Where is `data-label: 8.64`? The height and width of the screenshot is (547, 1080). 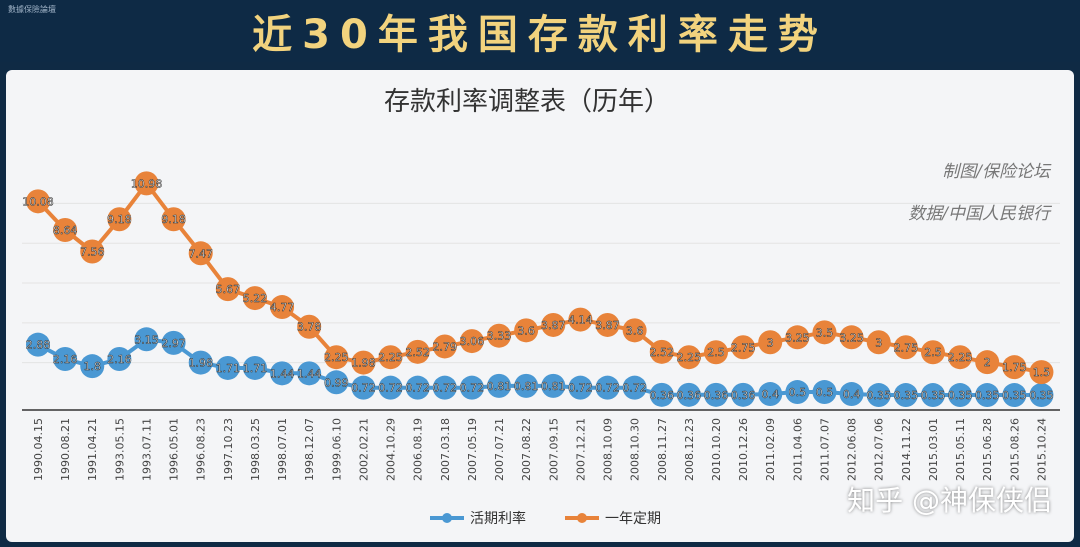
data-label: 8.64 is located at coordinates (65, 230).